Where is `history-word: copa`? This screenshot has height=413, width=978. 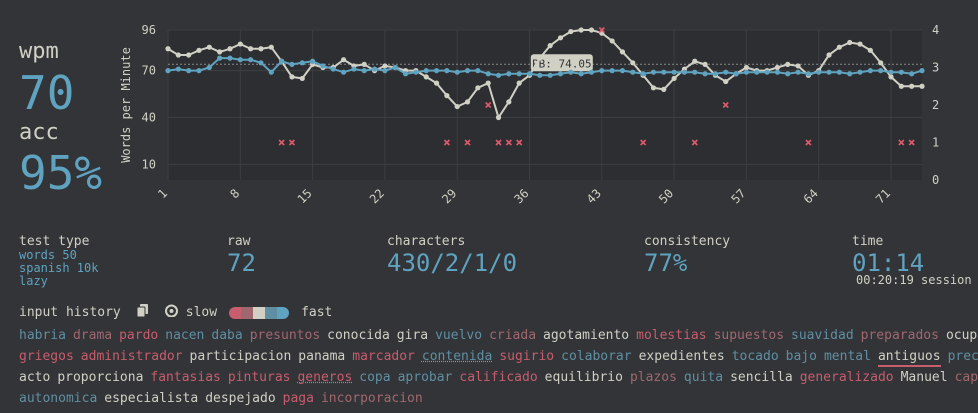 history-word: copa is located at coordinates (375, 377).